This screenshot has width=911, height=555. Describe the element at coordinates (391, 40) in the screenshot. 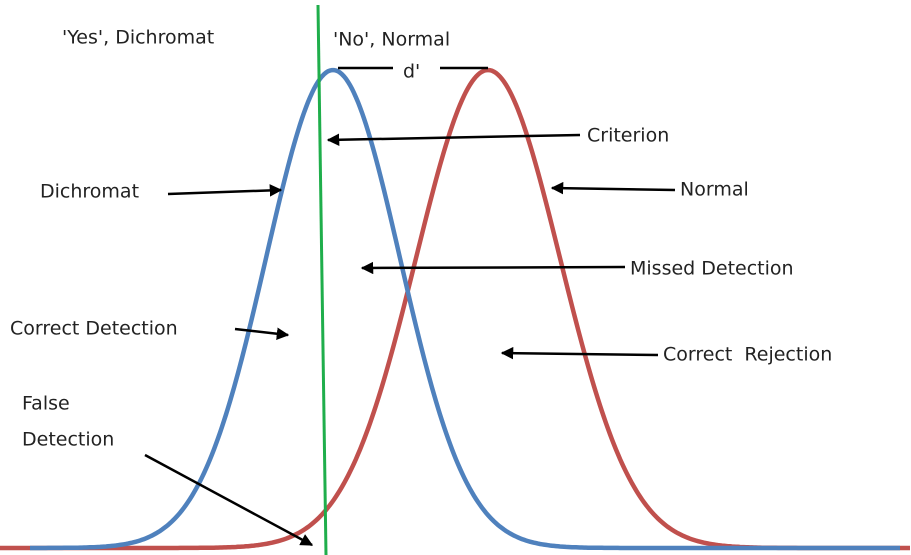

I see `label: 'No', Normal` at that location.